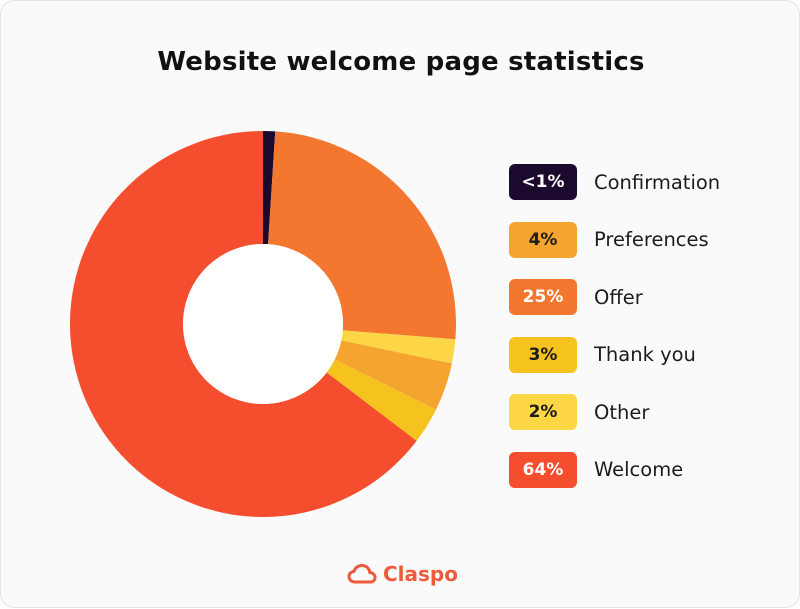 The height and width of the screenshot is (609, 800). What do you see at coordinates (618, 297) in the screenshot?
I see `legend-label: Offer` at bounding box center [618, 297].